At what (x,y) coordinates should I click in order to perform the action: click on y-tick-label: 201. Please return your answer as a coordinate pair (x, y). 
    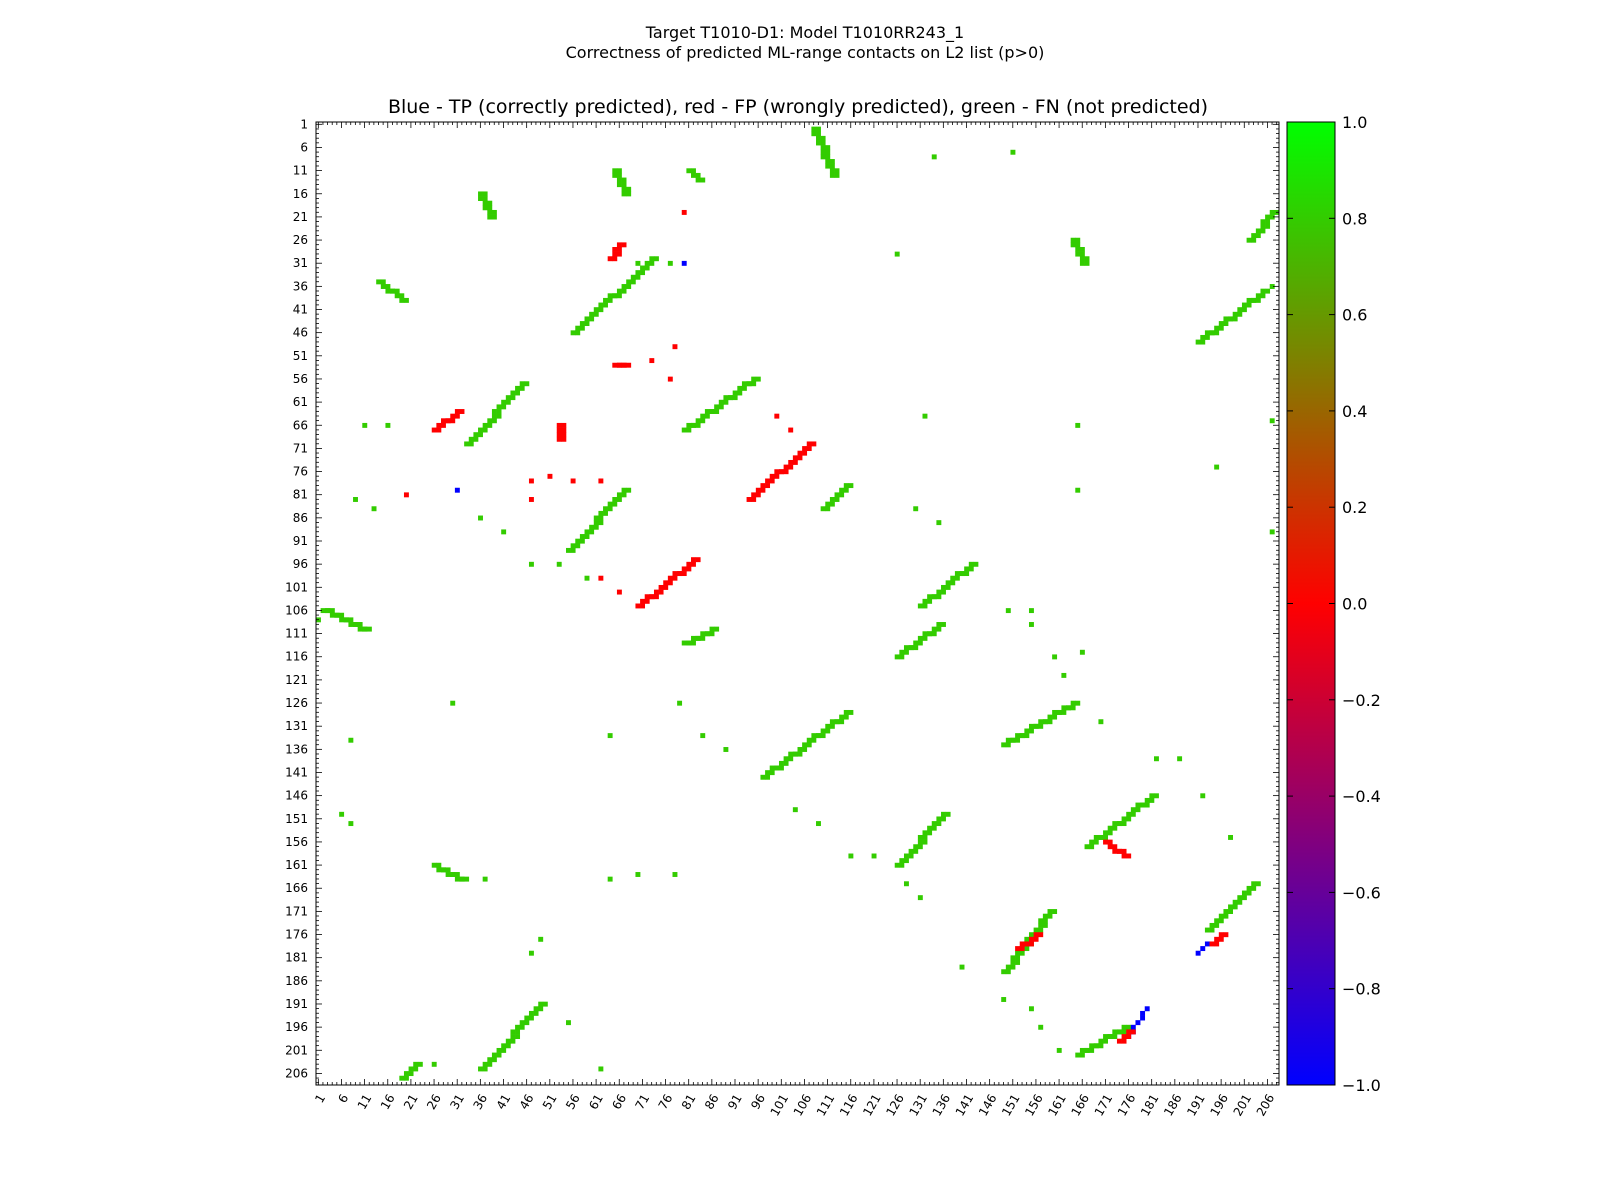
    Looking at the image, I should click on (296, 1050).